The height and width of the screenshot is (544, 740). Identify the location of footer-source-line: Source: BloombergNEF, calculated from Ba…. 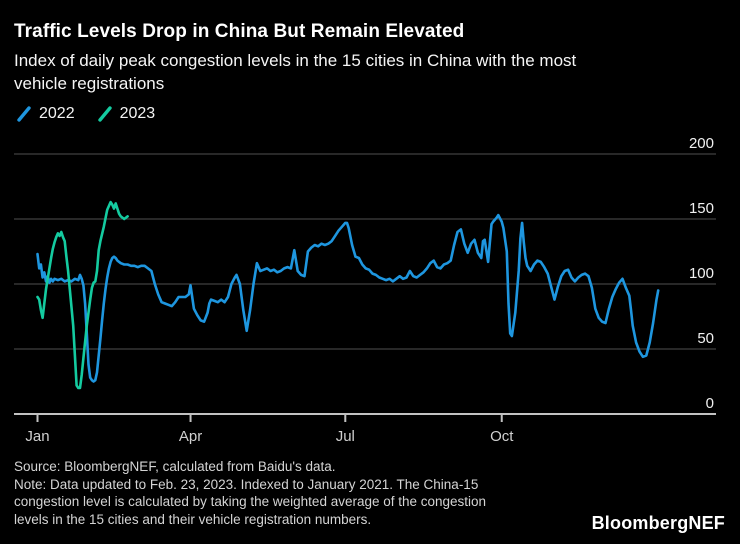
(175, 466).